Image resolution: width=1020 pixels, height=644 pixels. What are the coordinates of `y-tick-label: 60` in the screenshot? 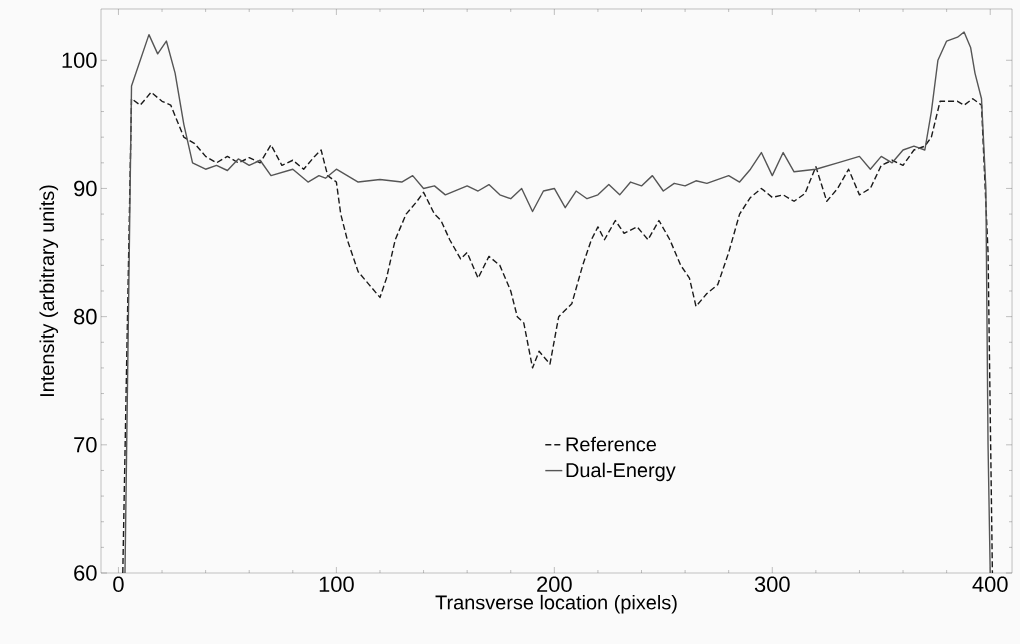 It's located at (85, 573).